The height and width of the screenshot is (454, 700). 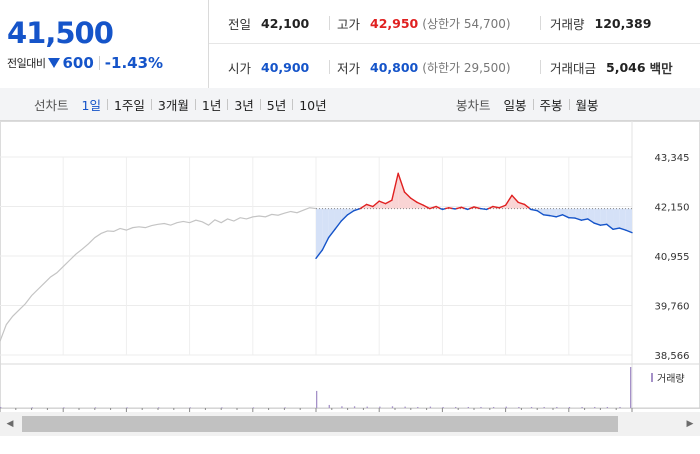 What do you see at coordinates (239, 67) in the screenshot?
I see `stat-label: 시가` at bounding box center [239, 67].